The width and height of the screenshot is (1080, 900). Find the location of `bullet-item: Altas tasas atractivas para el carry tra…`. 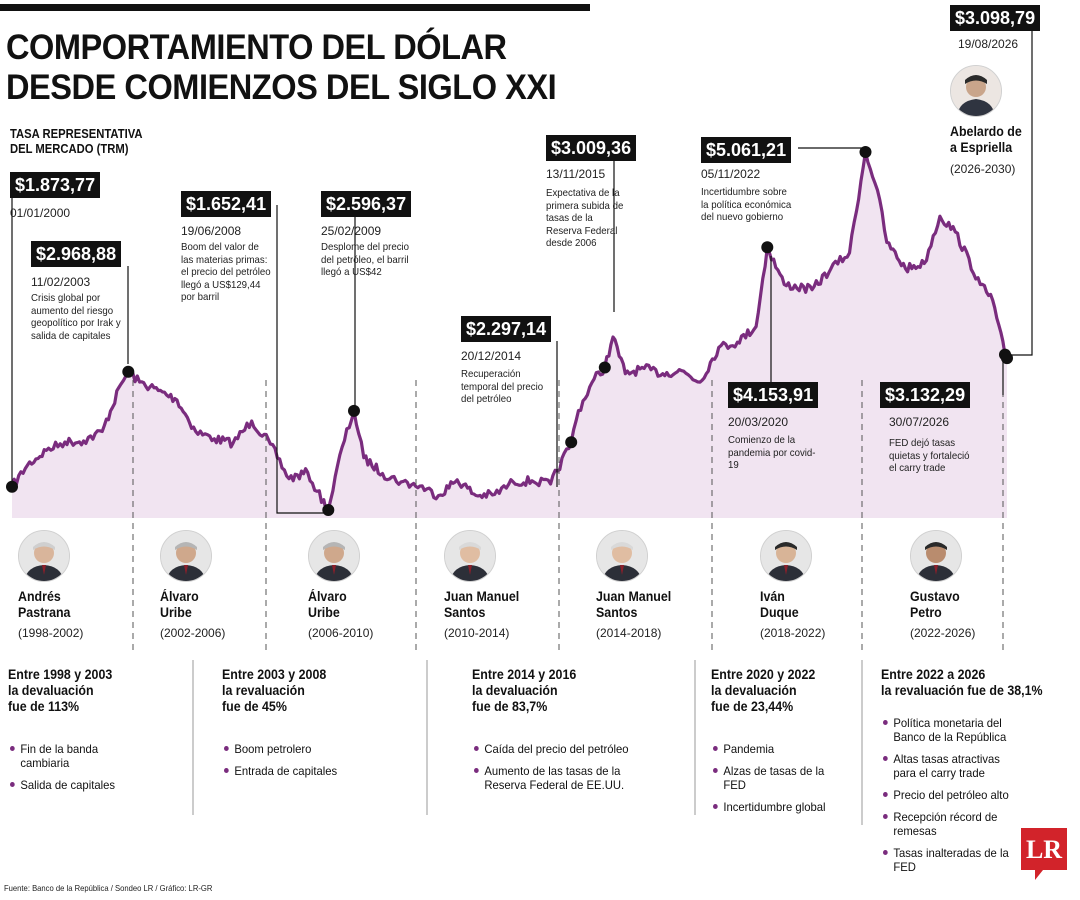

bullet-item: Altas tasas atractivas para el carry tra… is located at coordinates (953, 766).